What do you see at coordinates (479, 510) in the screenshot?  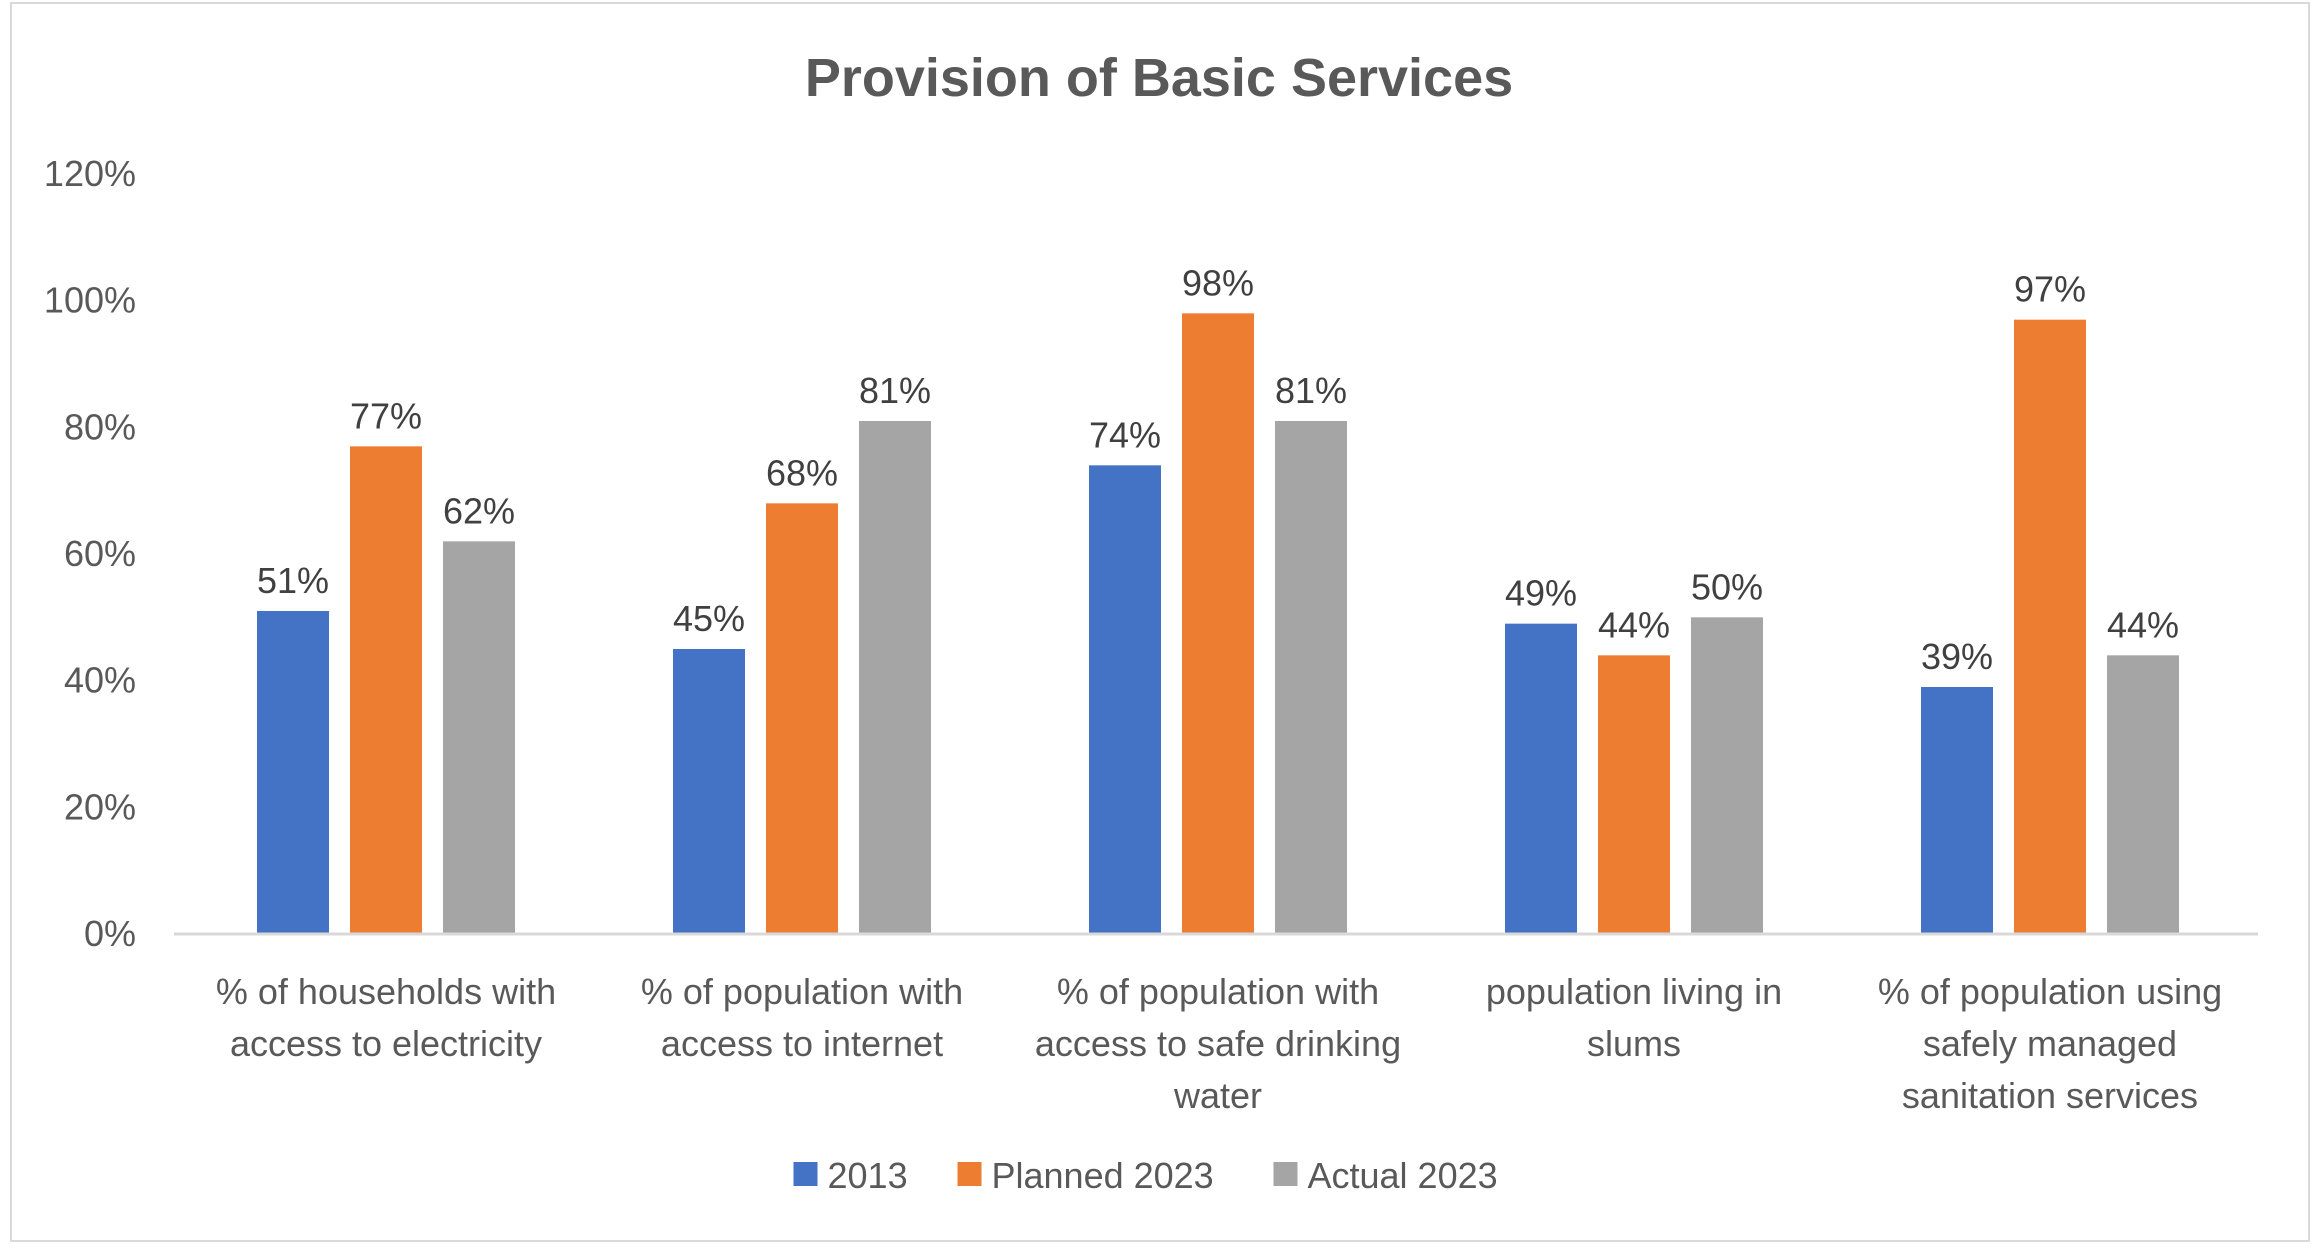 I see `data-label: 62%` at bounding box center [479, 510].